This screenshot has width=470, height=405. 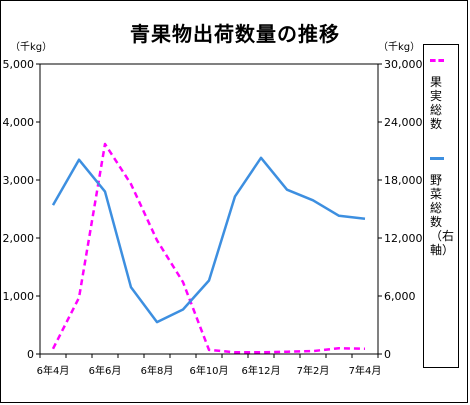 I want to click on left-axis-tick-label: 1,000, so click(x=19, y=296).